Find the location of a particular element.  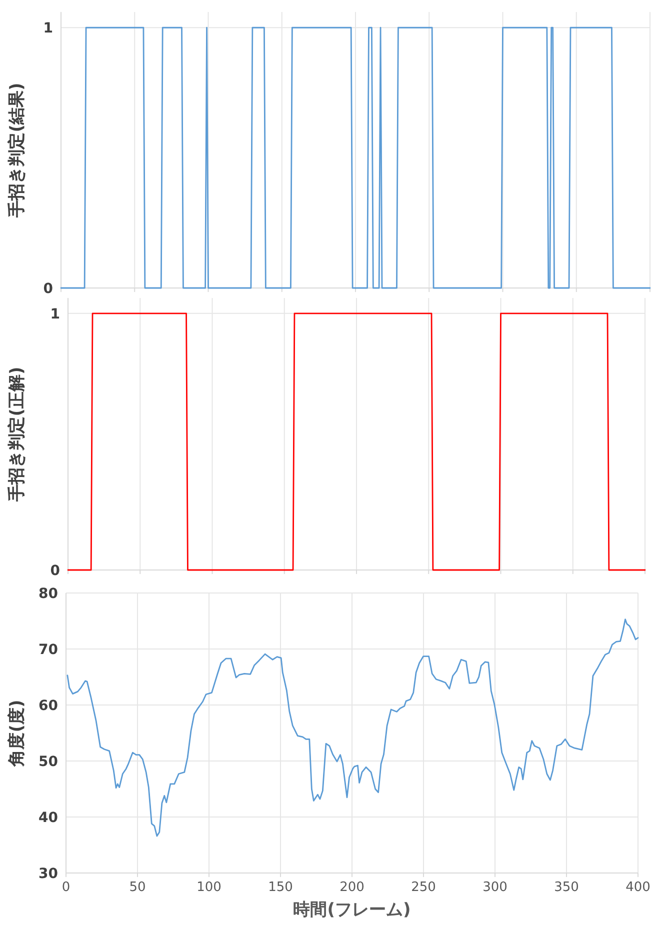

x-tick-label: 200 is located at coordinates (352, 887).